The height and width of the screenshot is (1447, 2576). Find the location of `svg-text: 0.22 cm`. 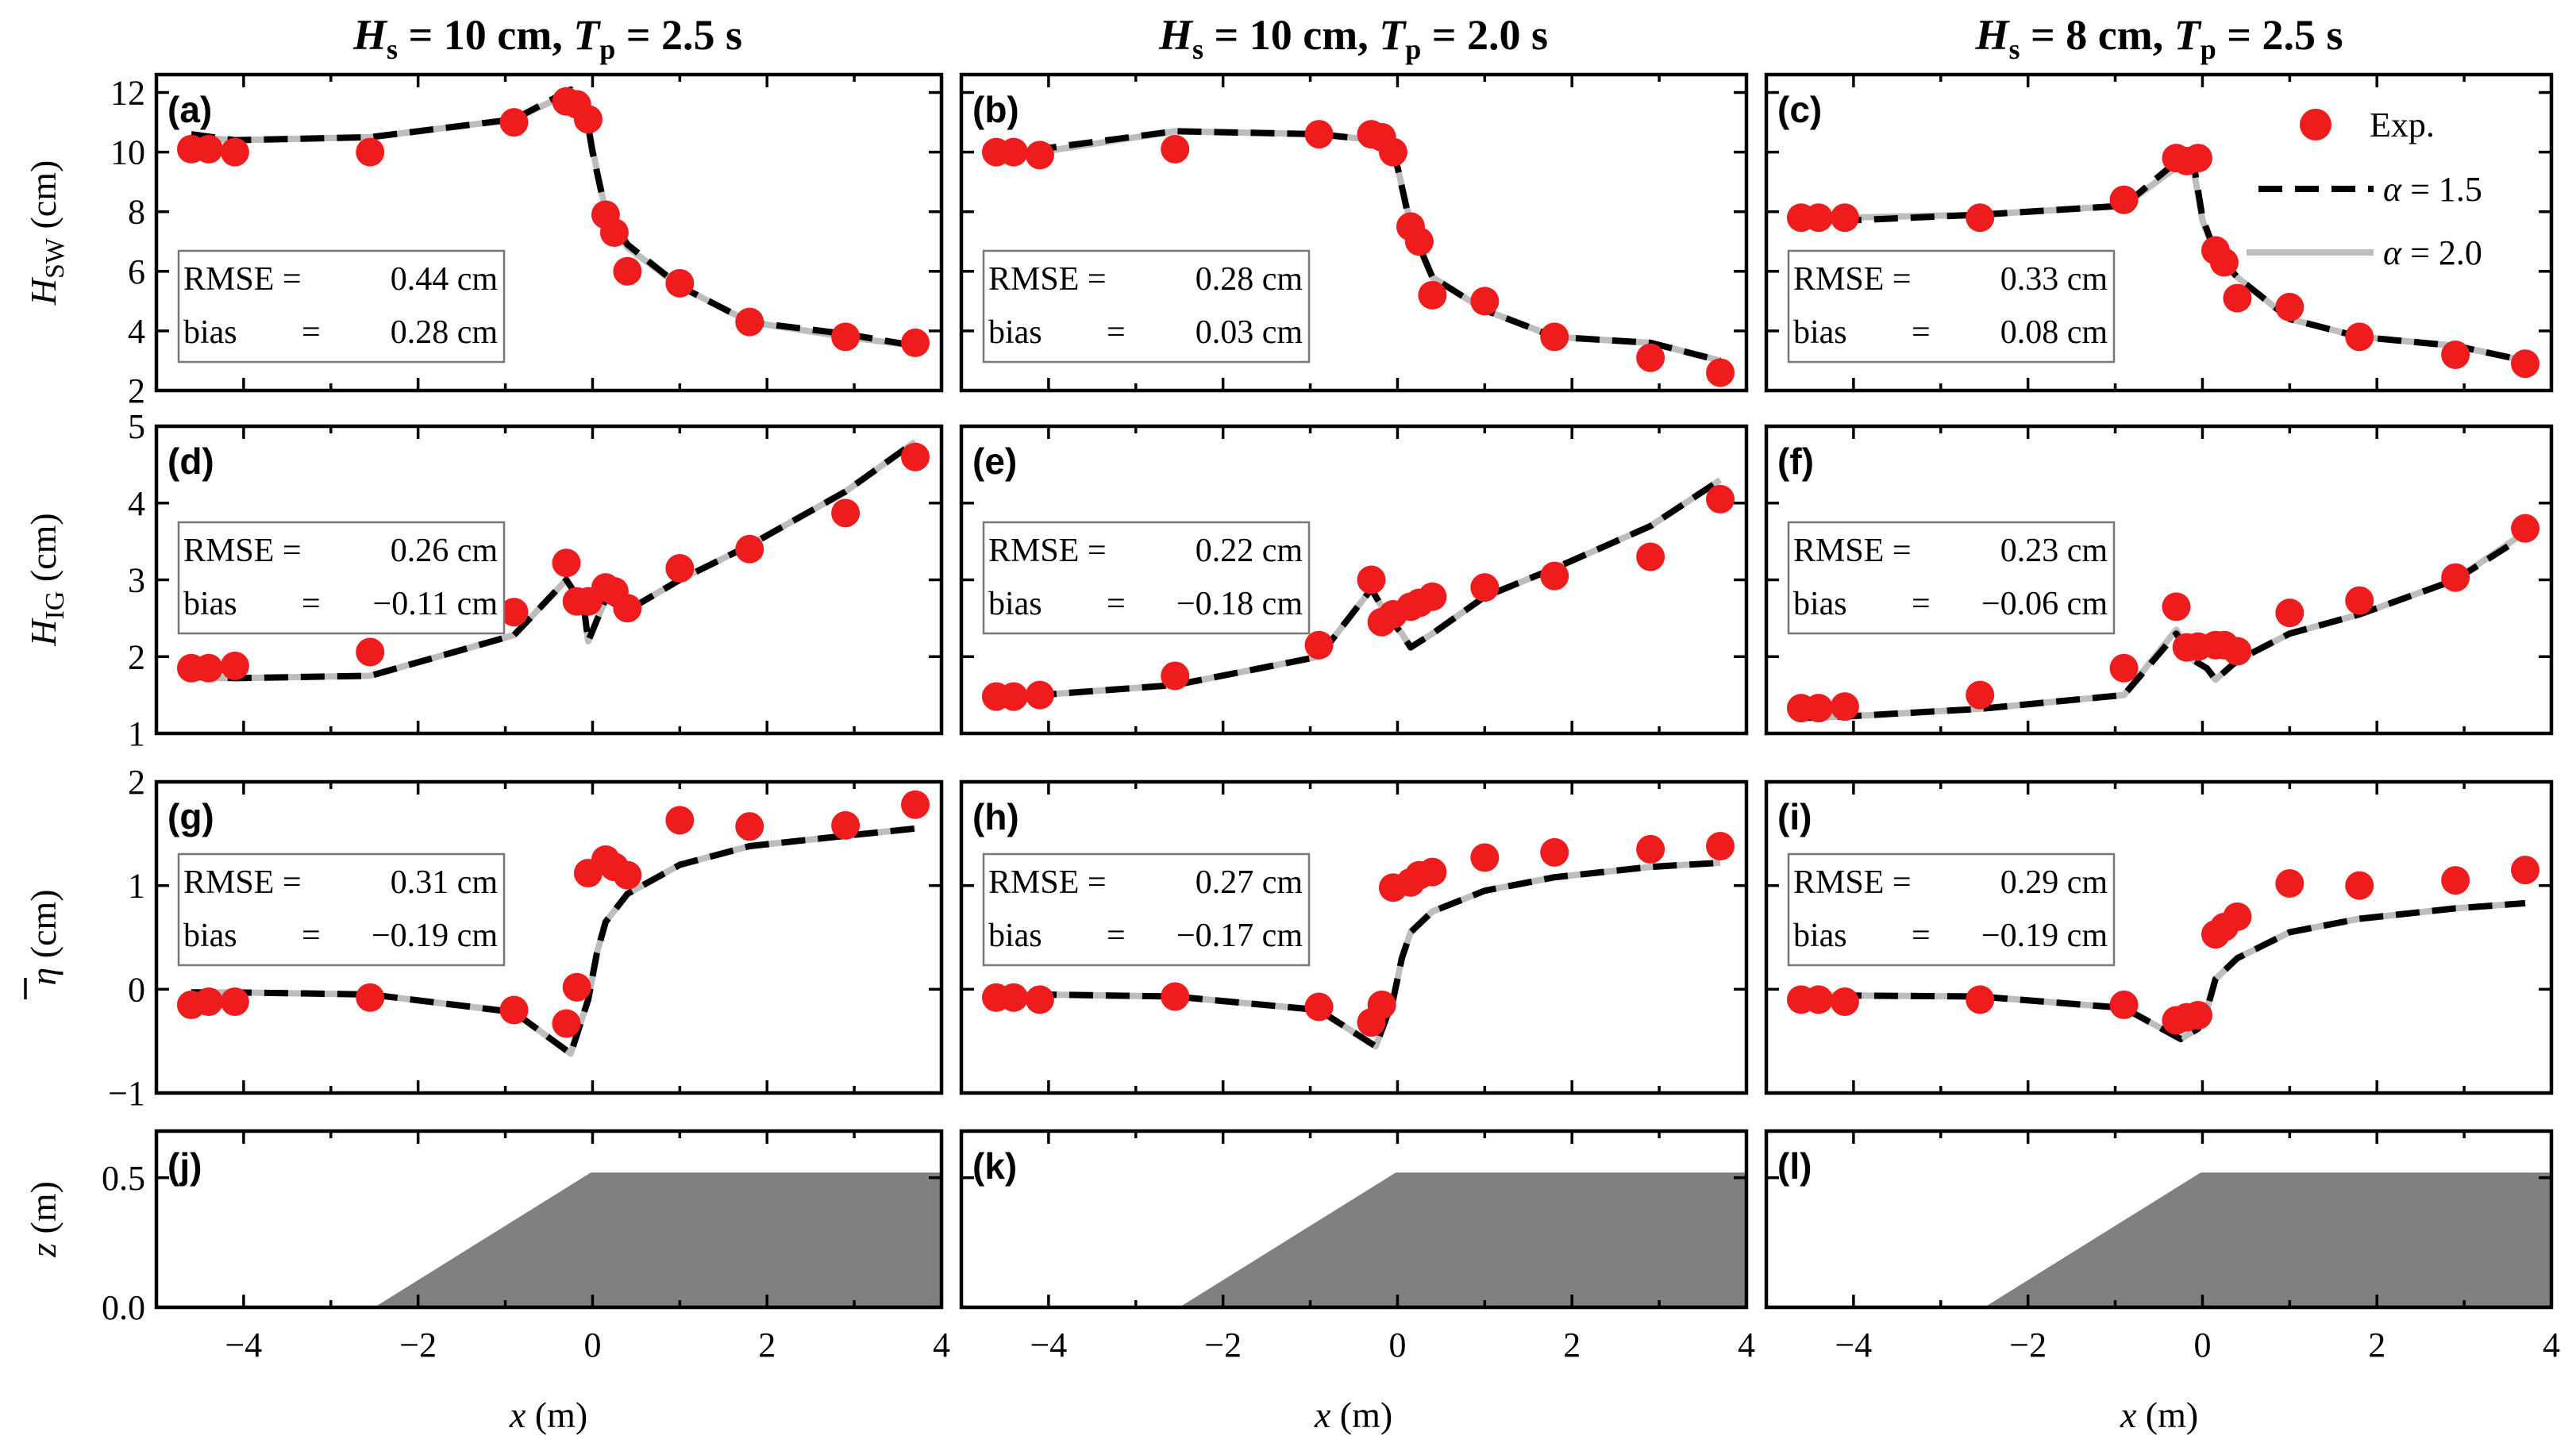

svg-text: 0.22 cm is located at coordinates (1249, 551).